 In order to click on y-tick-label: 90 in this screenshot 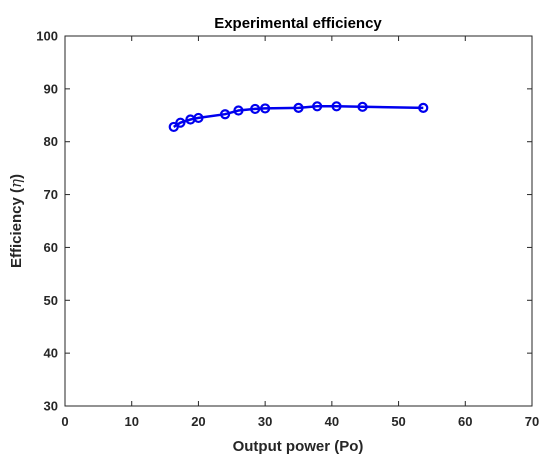, I will do `click(51, 88)`.